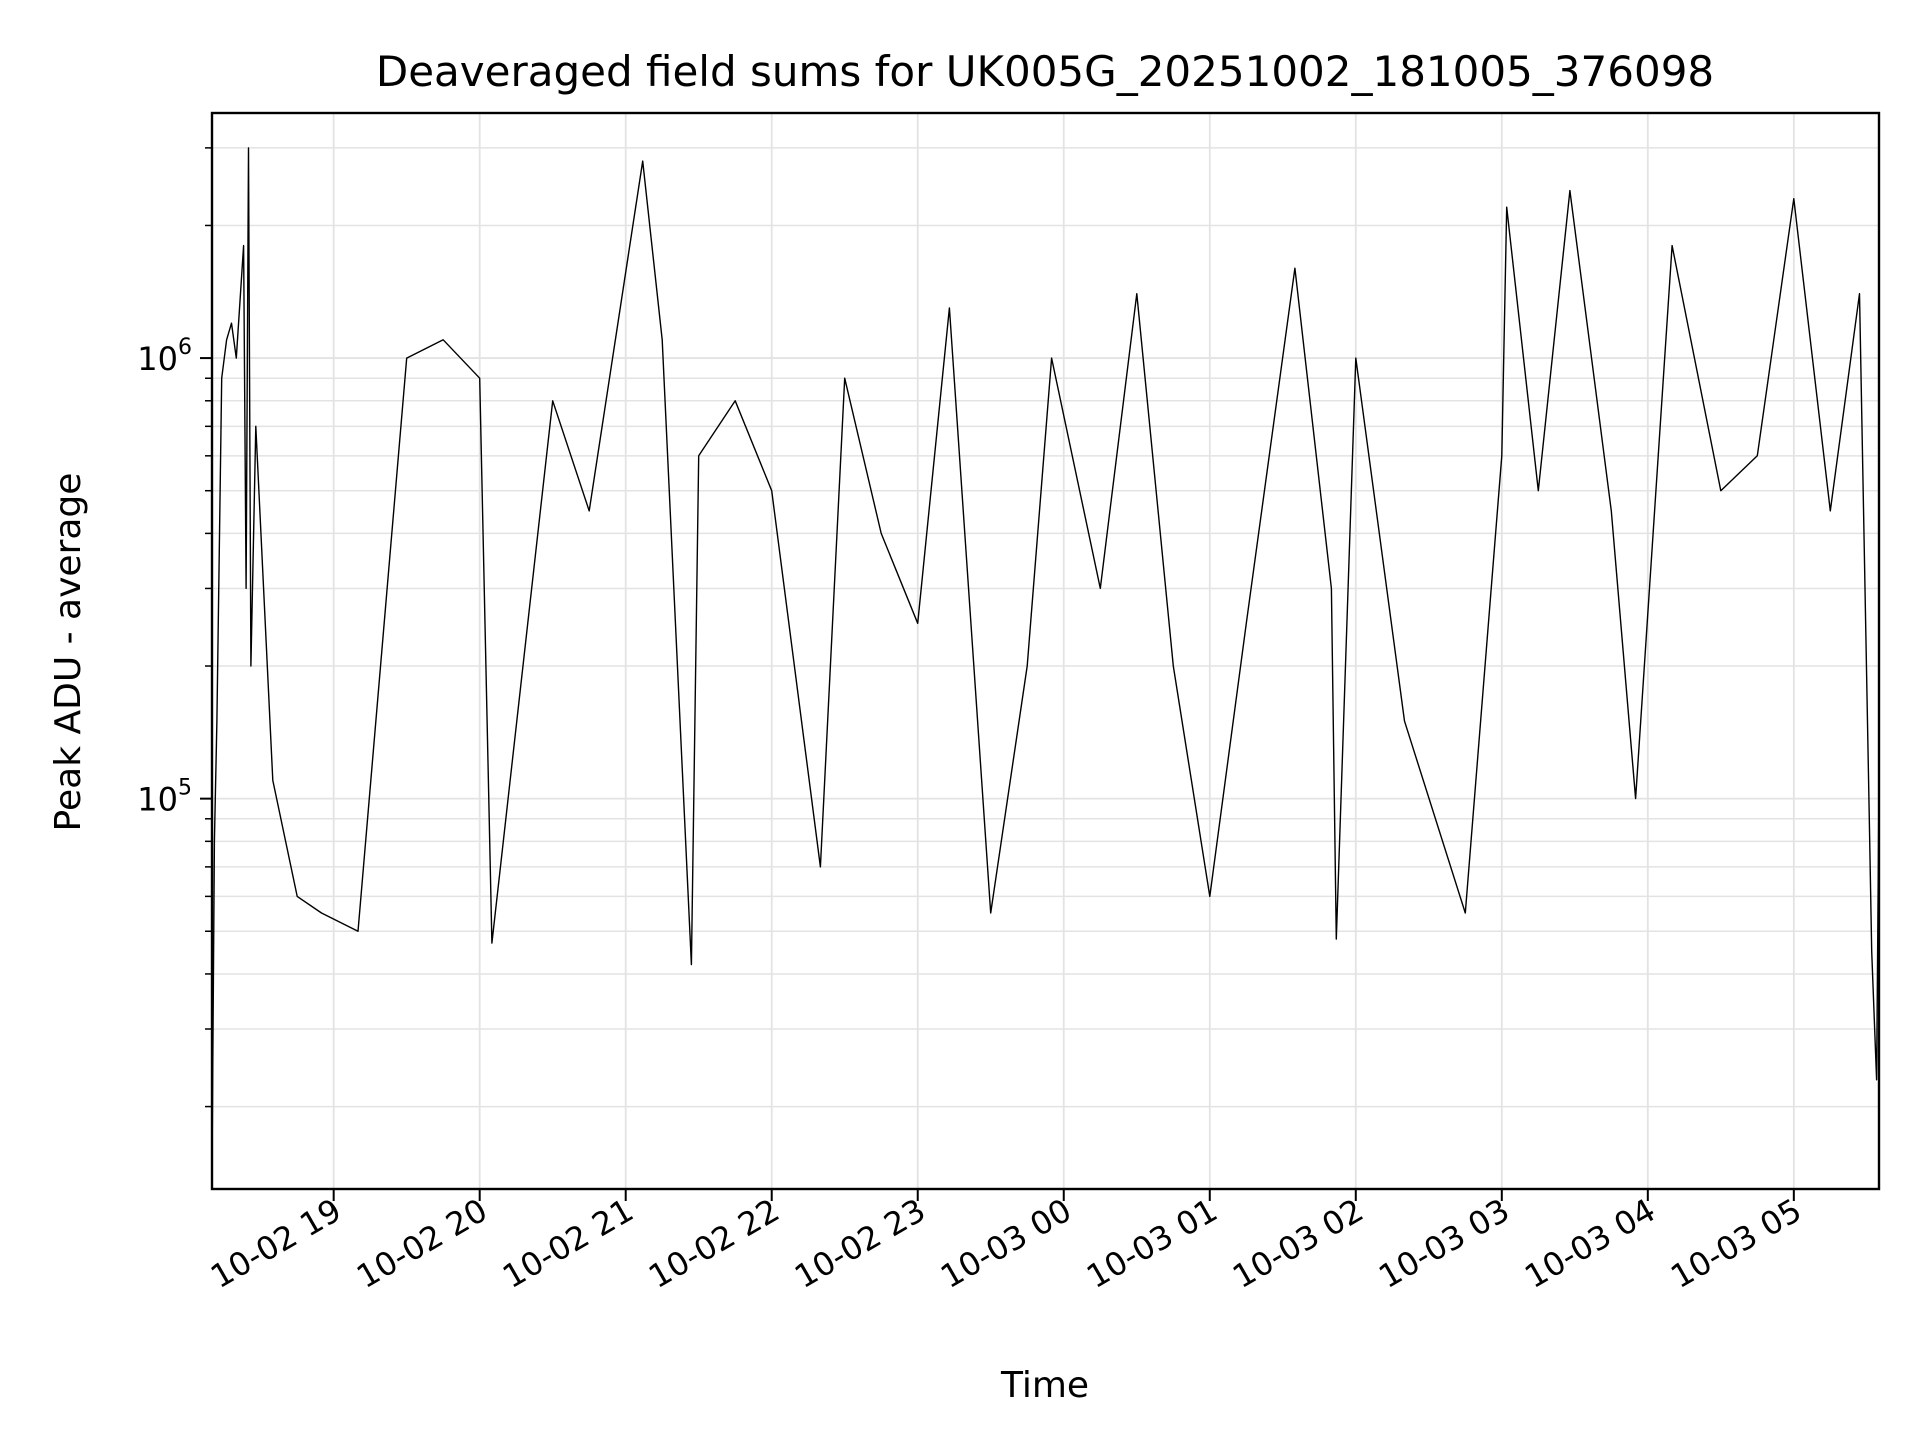 Image resolution: width=1920 pixels, height=1440 pixels. Describe the element at coordinates (164, 797) in the screenshot. I see `y-tick-label: 10⁵` at that location.